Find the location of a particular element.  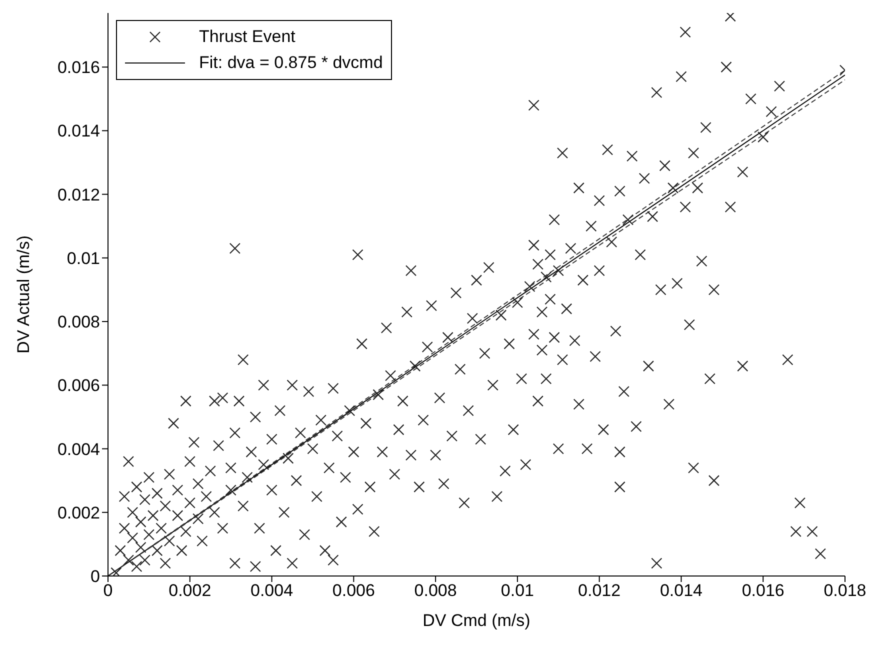

x-tick-label: 0 is located at coordinates (108, 590).